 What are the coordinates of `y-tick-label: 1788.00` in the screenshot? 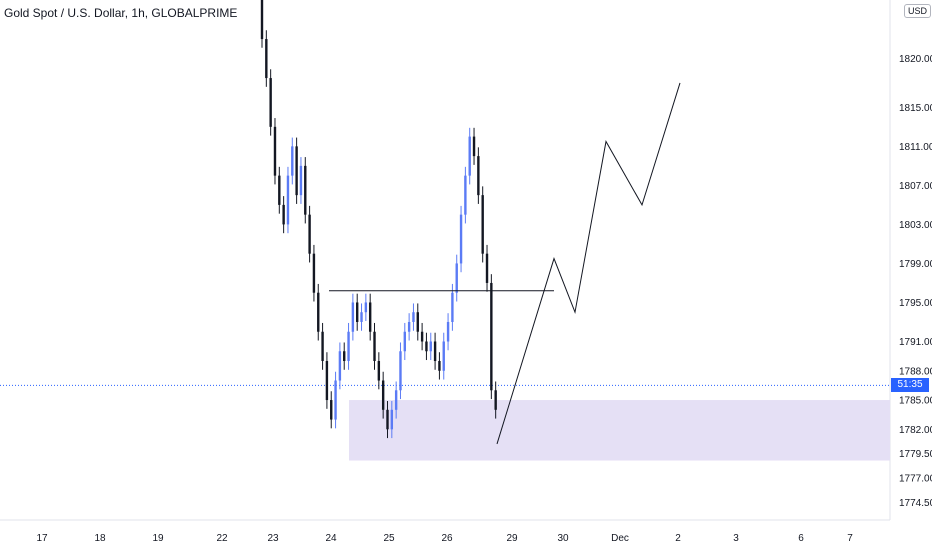 It's located at (915, 371).